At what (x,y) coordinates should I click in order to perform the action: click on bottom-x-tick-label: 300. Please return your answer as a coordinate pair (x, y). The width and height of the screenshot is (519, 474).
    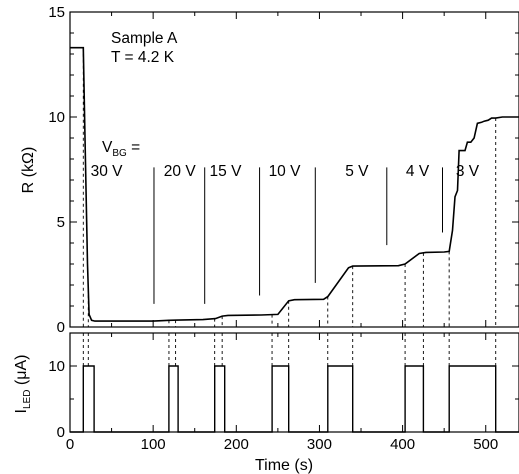
    Looking at the image, I should click on (319, 444).